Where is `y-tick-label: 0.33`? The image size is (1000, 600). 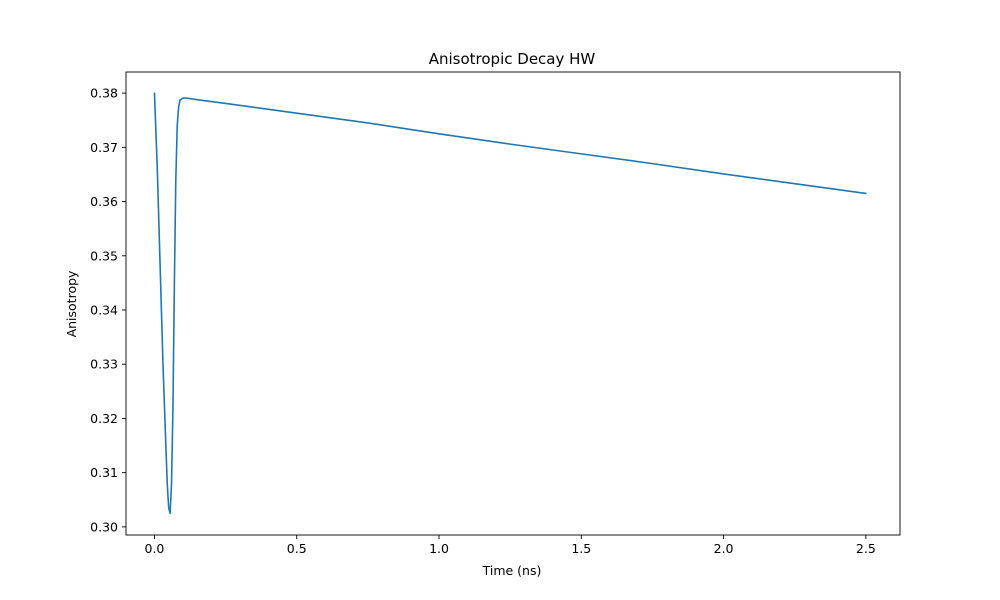
y-tick-label: 0.33 is located at coordinates (104, 364).